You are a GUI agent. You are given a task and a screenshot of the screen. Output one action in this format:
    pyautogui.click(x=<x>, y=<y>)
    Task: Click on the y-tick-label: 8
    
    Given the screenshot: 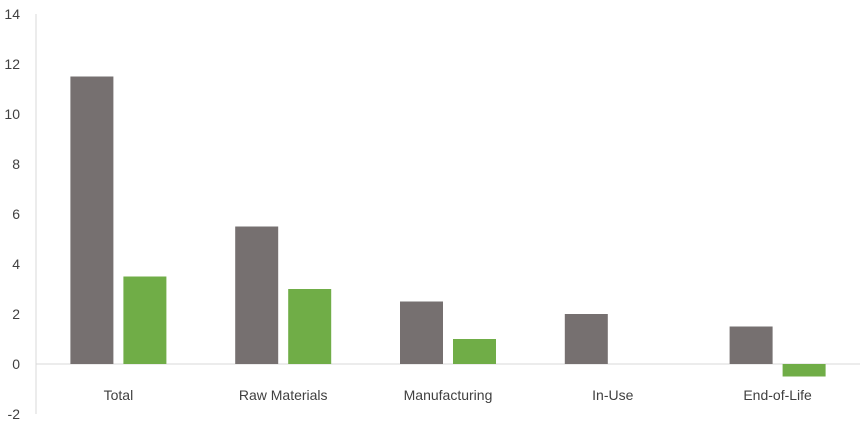 What is the action you would take?
    pyautogui.click(x=16, y=164)
    